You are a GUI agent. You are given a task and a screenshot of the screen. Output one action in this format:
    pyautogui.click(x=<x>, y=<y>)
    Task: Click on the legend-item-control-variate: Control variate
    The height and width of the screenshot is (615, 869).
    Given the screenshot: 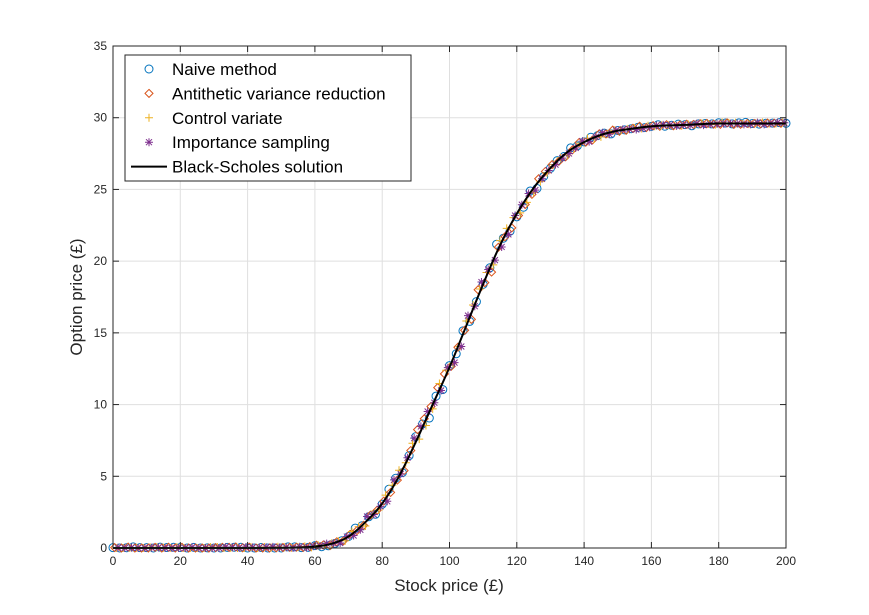 What is the action you would take?
    pyautogui.click(x=214, y=118)
    